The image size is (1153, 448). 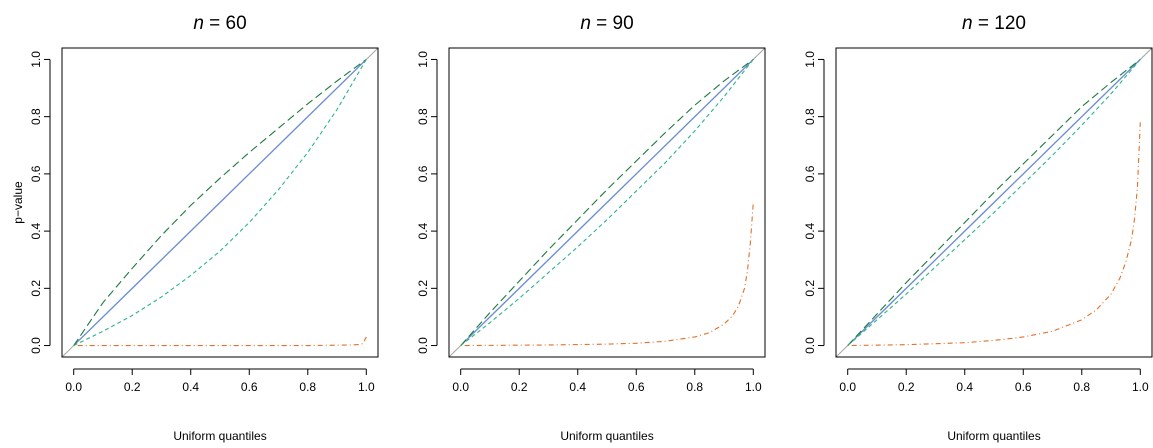 What do you see at coordinates (999, 23) in the screenshot?
I see `title-value: = 120` at bounding box center [999, 23].